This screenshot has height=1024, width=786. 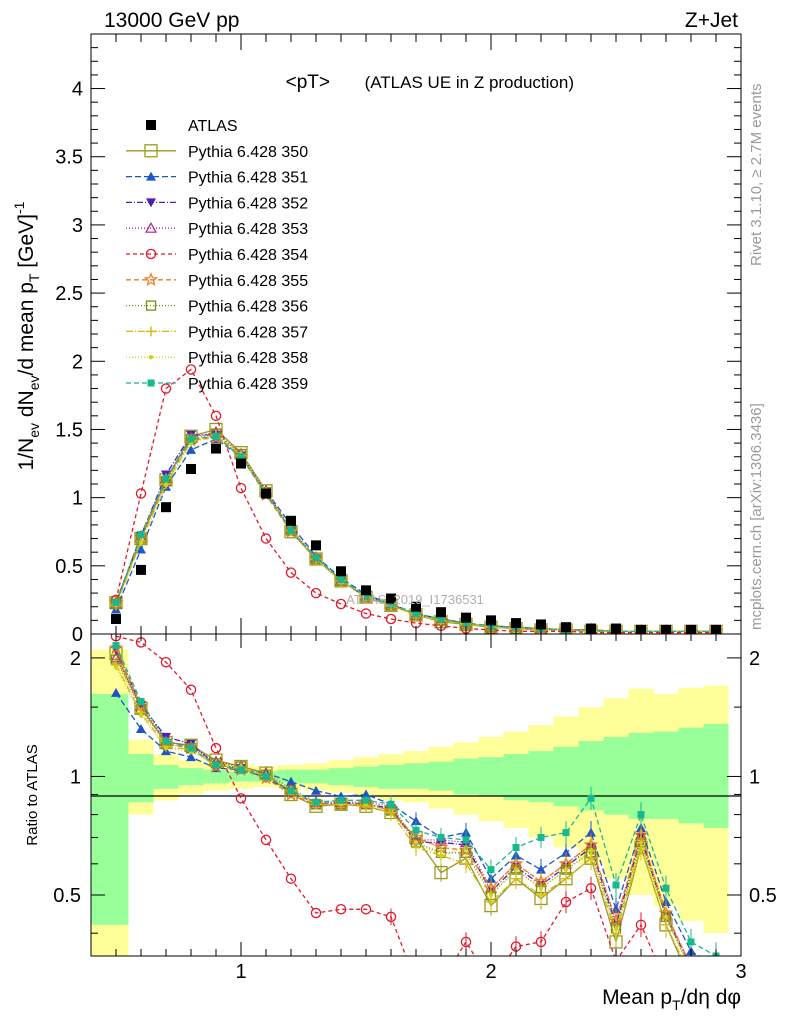 I want to click on main-y-tick-label: 0.5, so click(x=69, y=567).